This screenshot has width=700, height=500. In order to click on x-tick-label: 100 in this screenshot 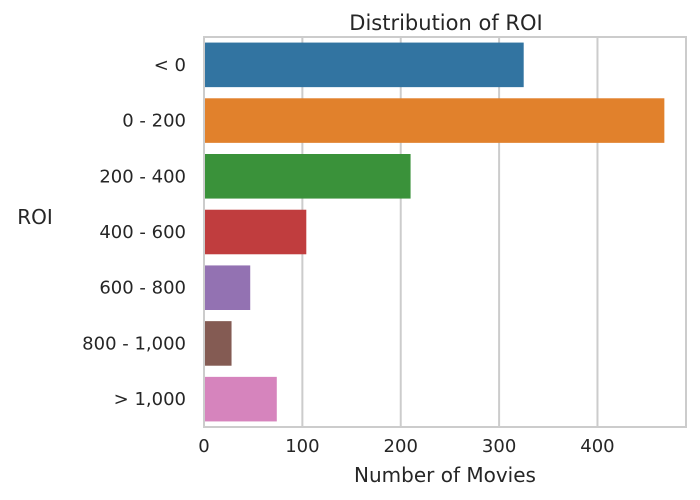, I will do `click(302, 446)`.